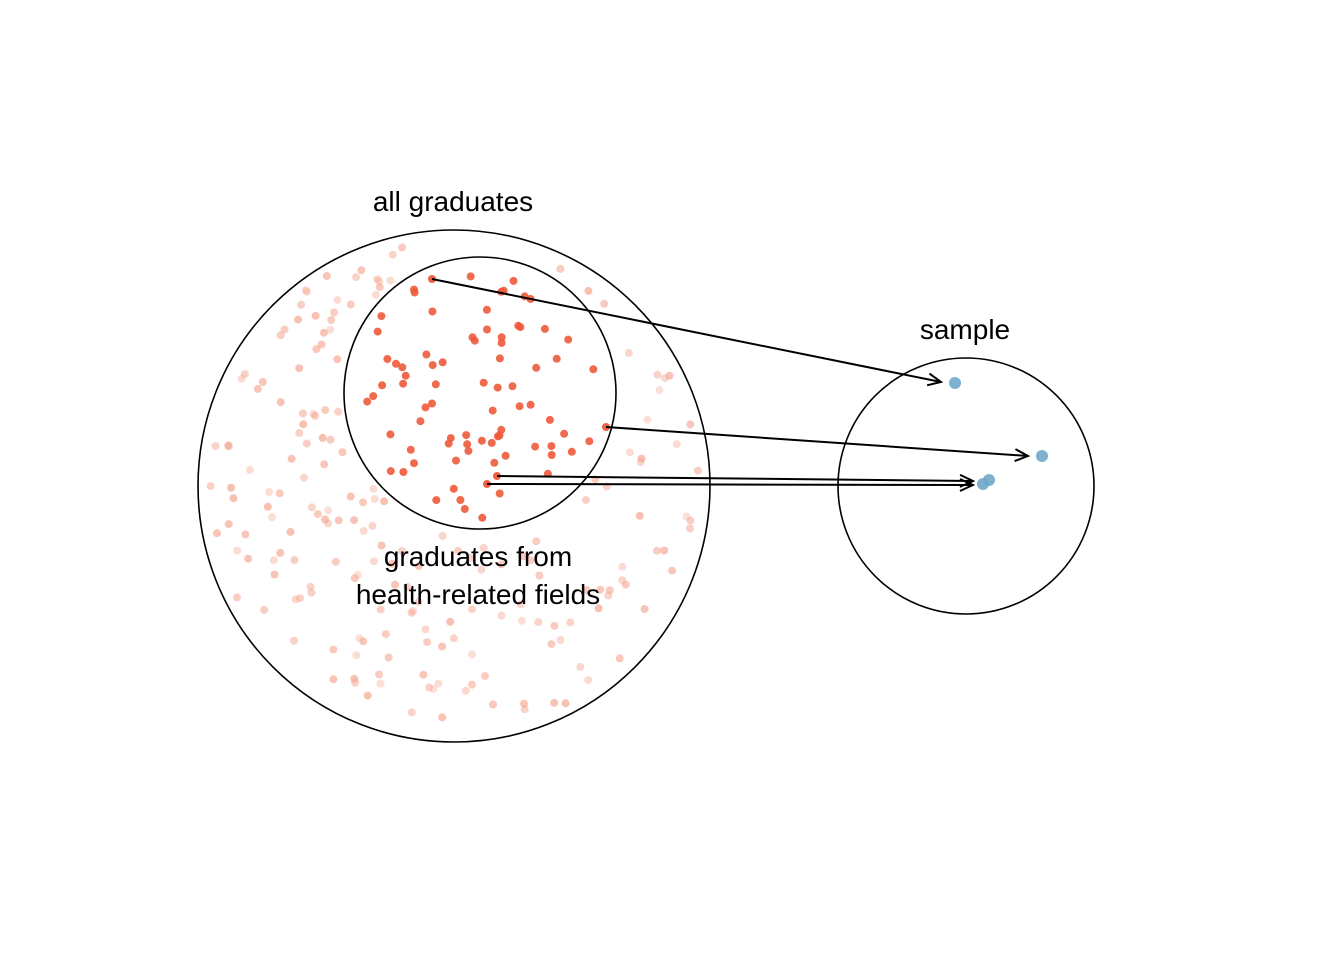 The image size is (1344, 960). Describe the element at coordinates (478, 594) in the screenshot. I see `subgroup-label-line-2: health-related fields` at that location.